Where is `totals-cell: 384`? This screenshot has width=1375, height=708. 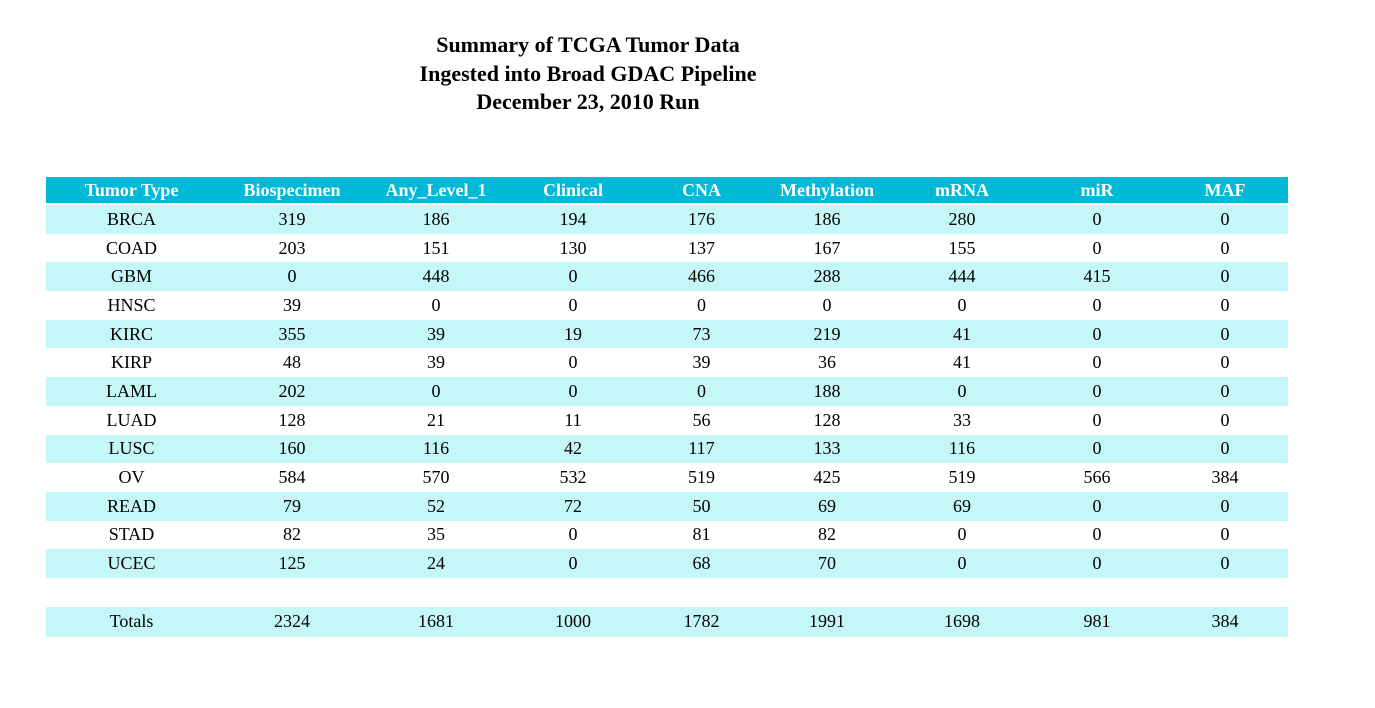 totals-cell: 384 is located at coordinates (1225, 621).